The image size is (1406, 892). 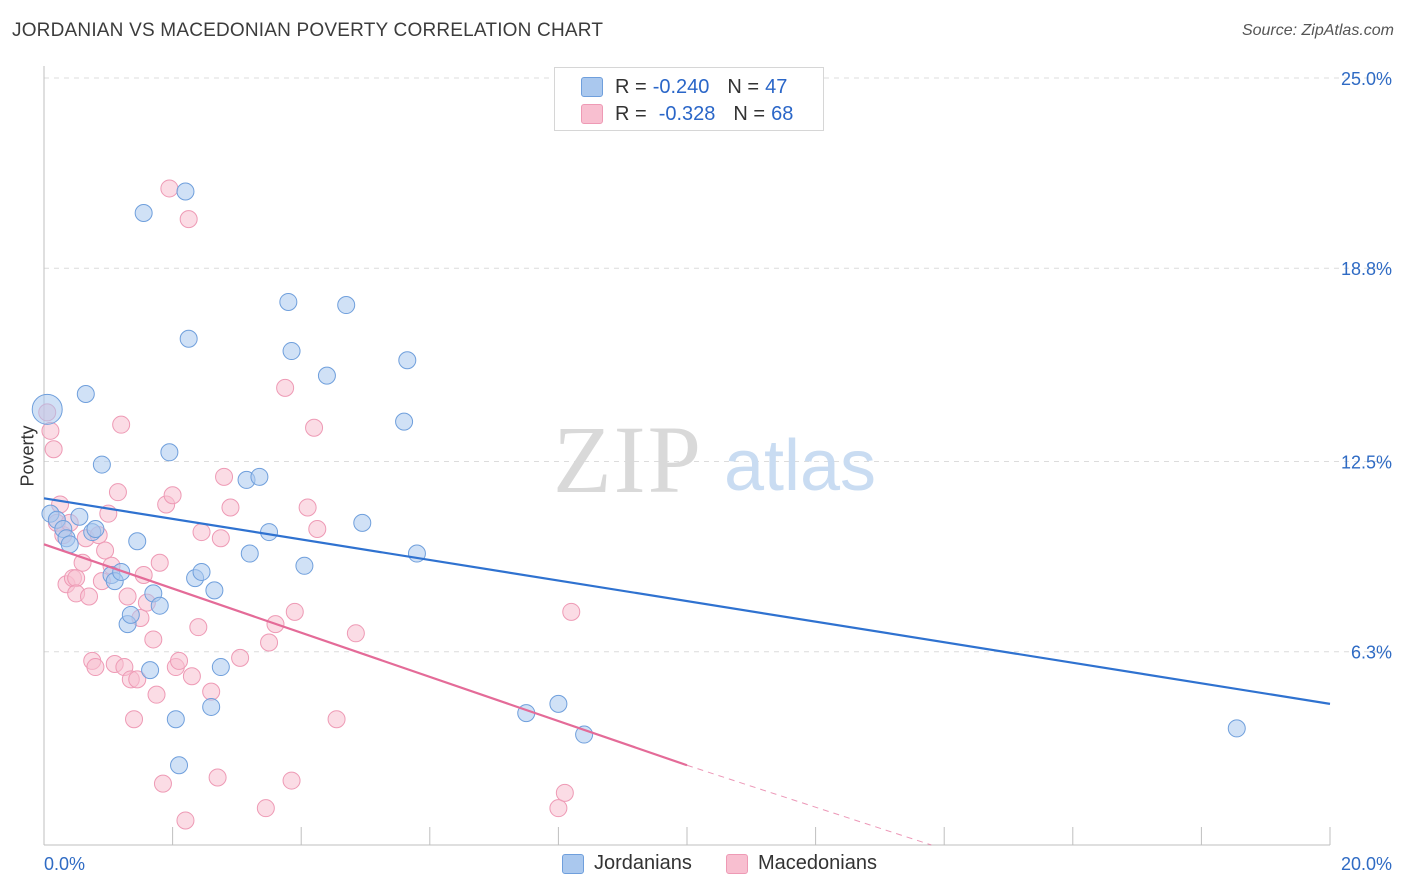 I want to click on source-label: Source: ZipAtlas.com, so click(x=1317, y=30).